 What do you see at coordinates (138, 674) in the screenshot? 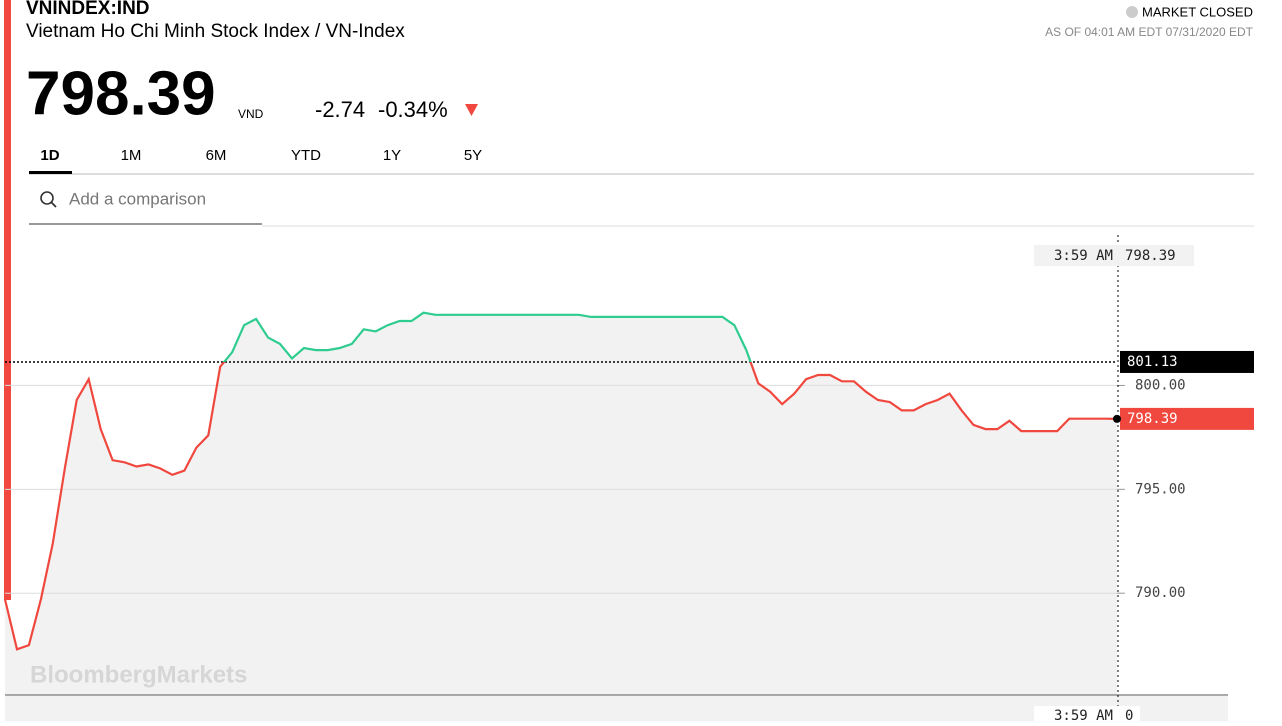
I see `watermark: BloombergMarkets` at bounding box center [138, 674].